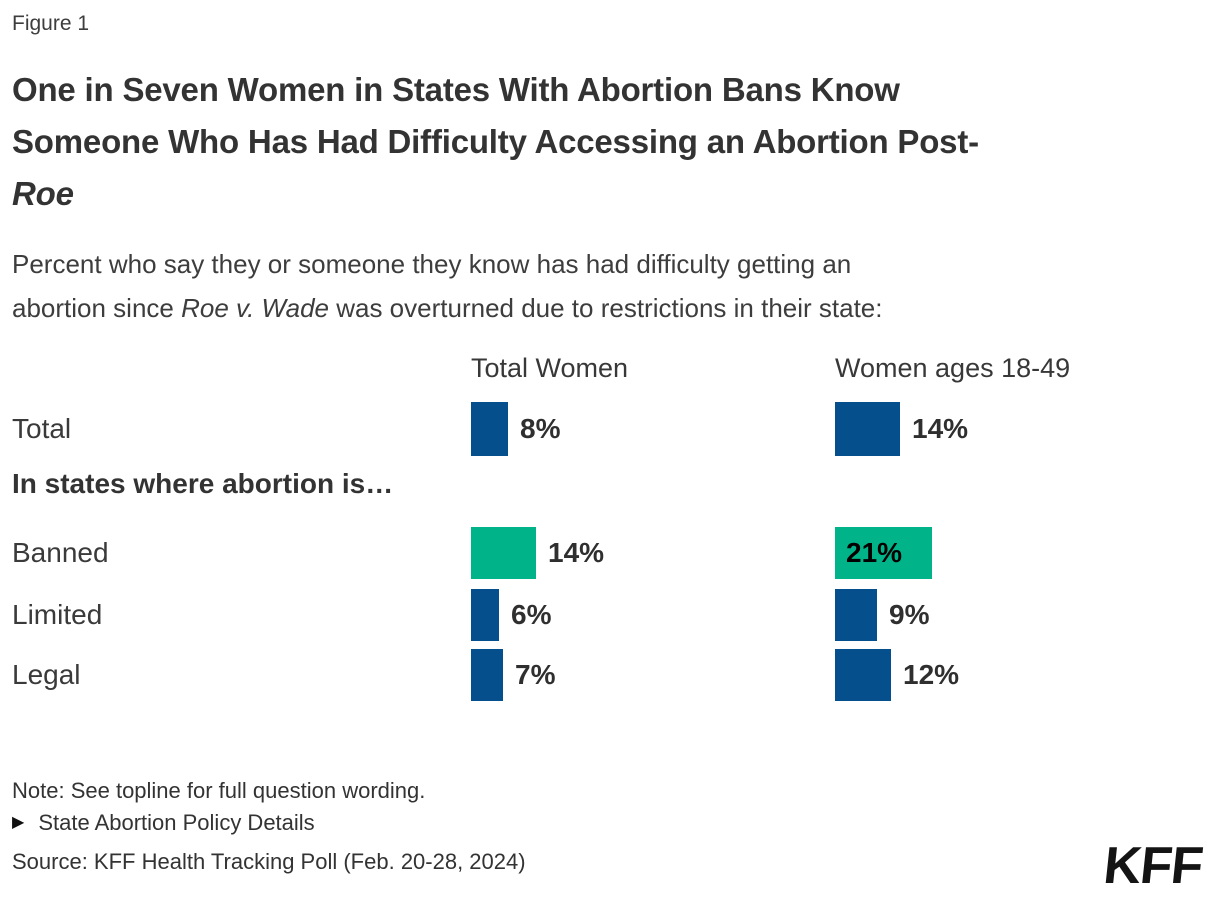 The image size is (1220, 898). Describe the element at coordinates (176, 822) in the screenshot. I see `policy-details-label: State Abortion Policy Details` at that location.